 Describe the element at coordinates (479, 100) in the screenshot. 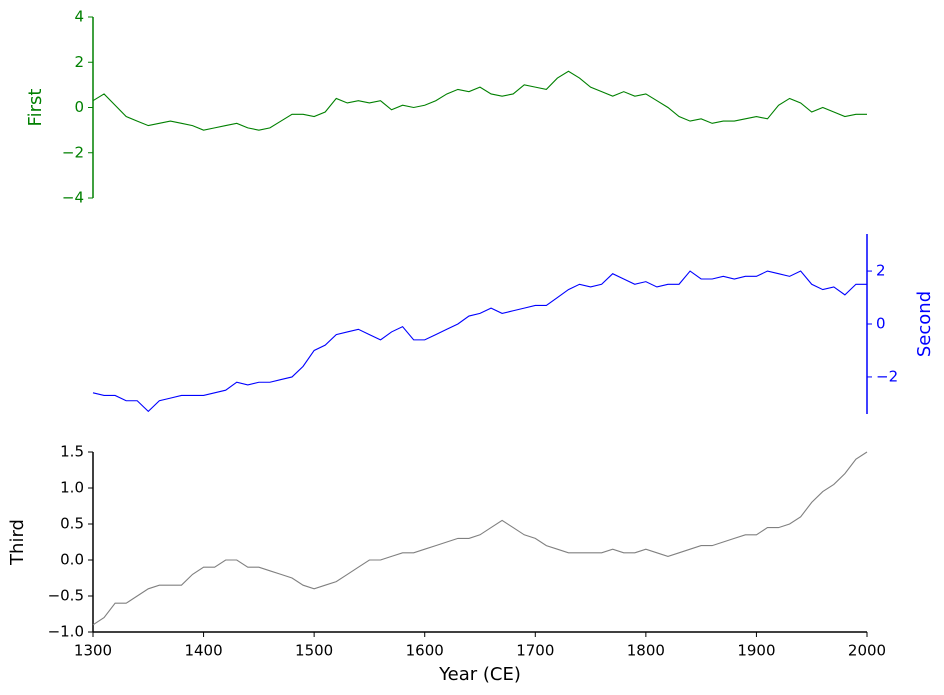

I see `data-line` at that location.